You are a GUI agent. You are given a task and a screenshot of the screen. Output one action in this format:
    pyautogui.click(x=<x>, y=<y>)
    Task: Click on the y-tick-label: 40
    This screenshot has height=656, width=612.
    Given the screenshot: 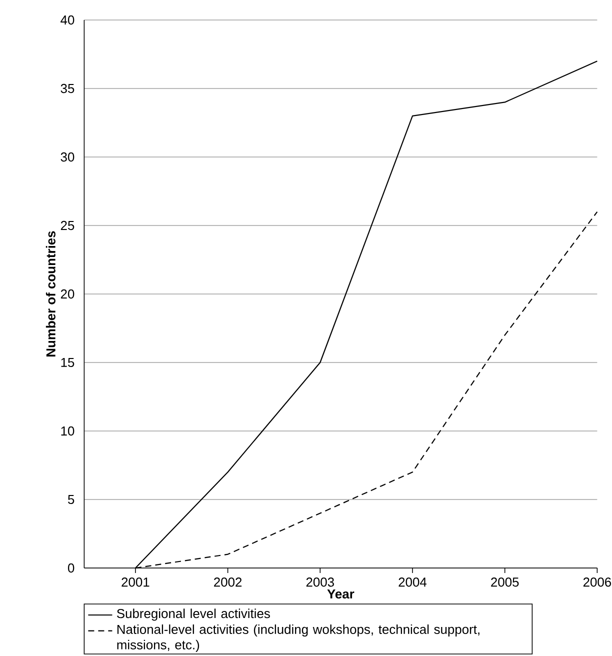 What is the action you would take?
    pyautogui.click(x=67, y=20)
    